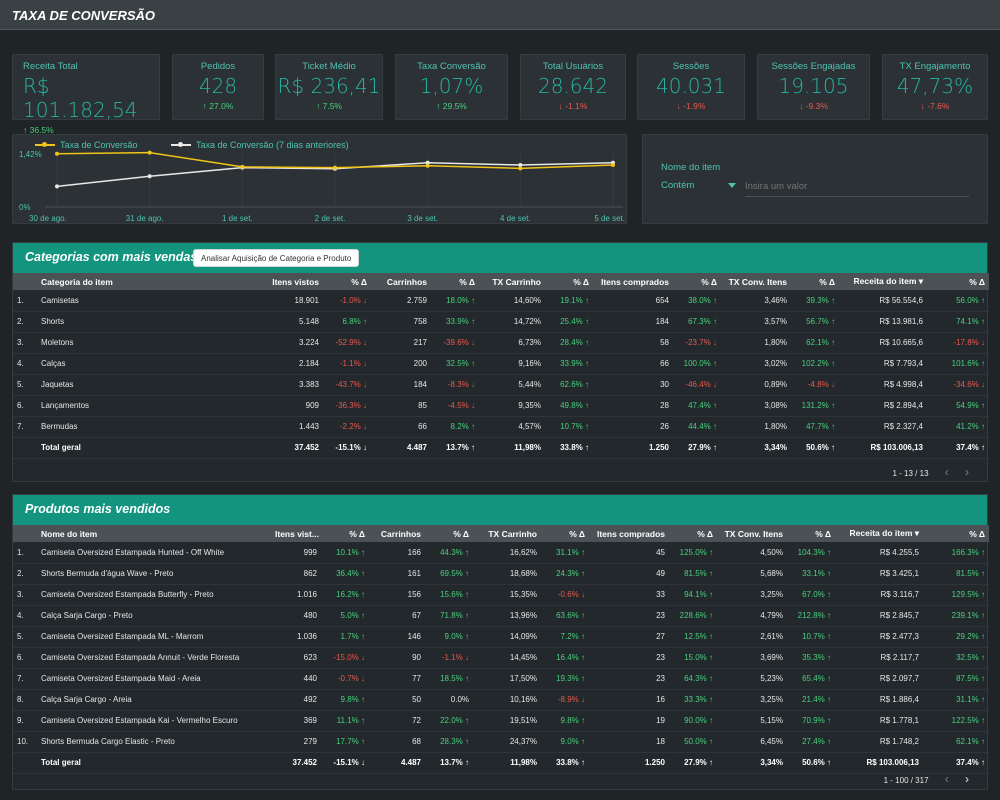 The height and width of the screenshot is (800, 1000). Describe the element at coordinates (565, 637) in the screenshot. I see `table-cell: 7.2% ↑` at that location.